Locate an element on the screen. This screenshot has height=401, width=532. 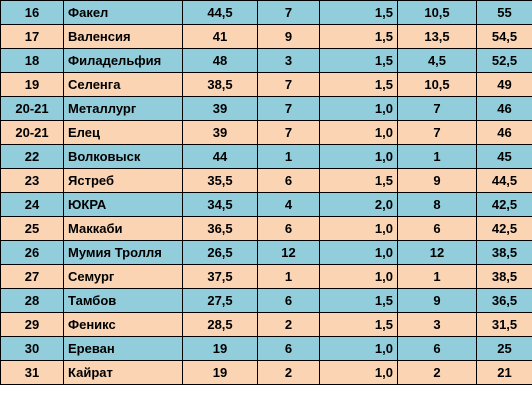
table-row: 30 Ереван 19 6 1,0 6 25 is located at coordinates (266, 348).